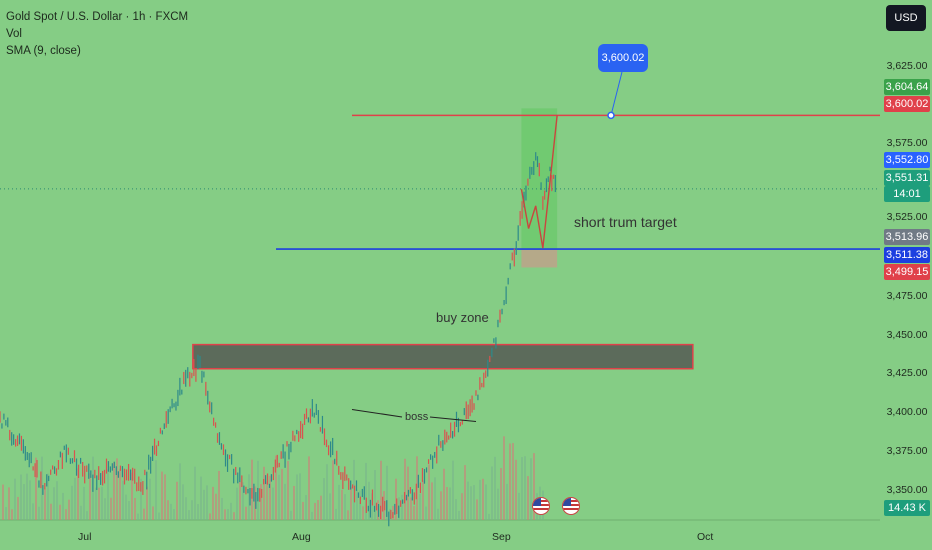  I want to click on price-tag-3552: 3,552.80, so click(907, 160).